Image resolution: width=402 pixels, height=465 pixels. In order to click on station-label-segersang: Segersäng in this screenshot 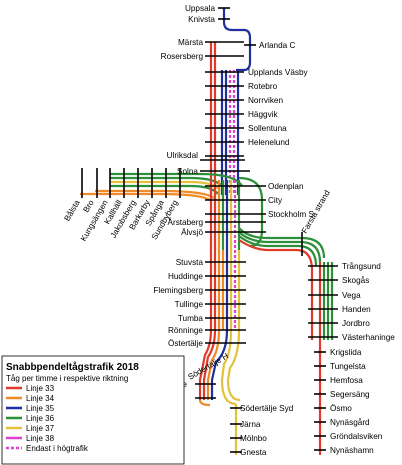, I will do `click(350, 394)`.